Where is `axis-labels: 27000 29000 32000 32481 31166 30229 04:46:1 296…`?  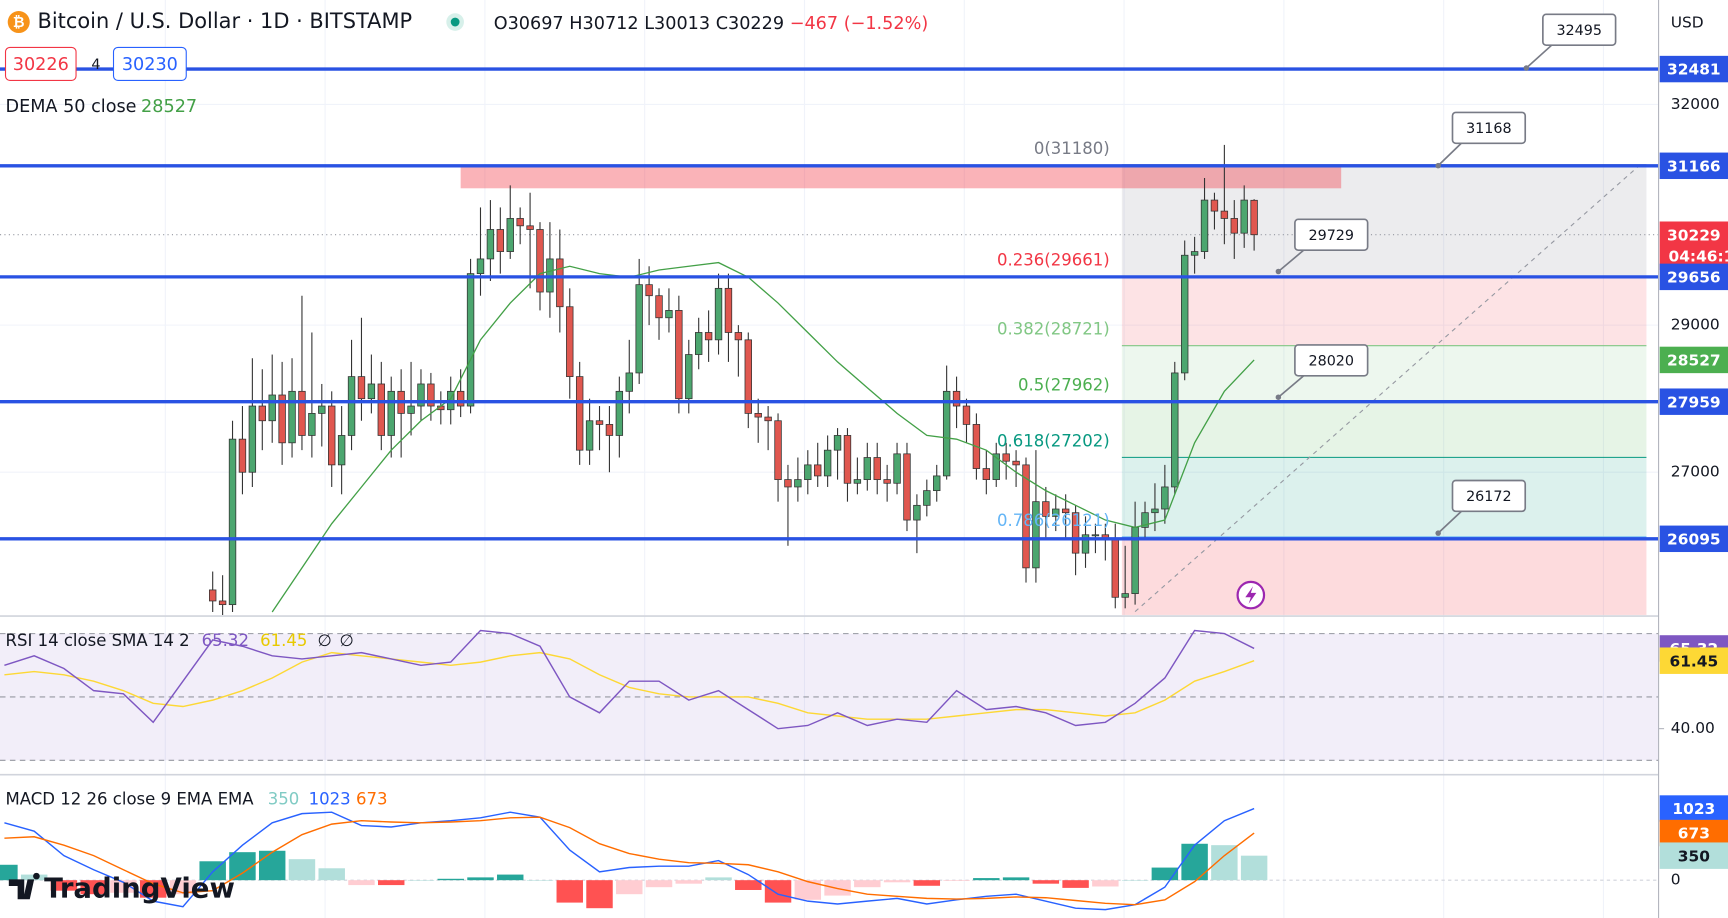
axis-labels: 27000 29000 32000 32481 31166 30229 04:46:1 296… is located at coordinates (1693, 472).